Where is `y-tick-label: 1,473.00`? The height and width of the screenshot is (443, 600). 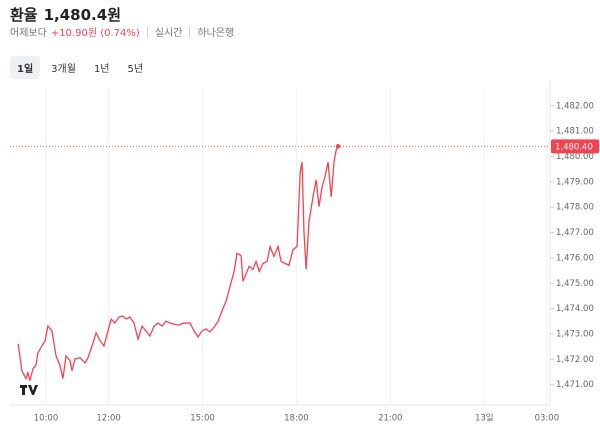 y-tick-label: 1,473.00 is located at coordinates (575, 334).